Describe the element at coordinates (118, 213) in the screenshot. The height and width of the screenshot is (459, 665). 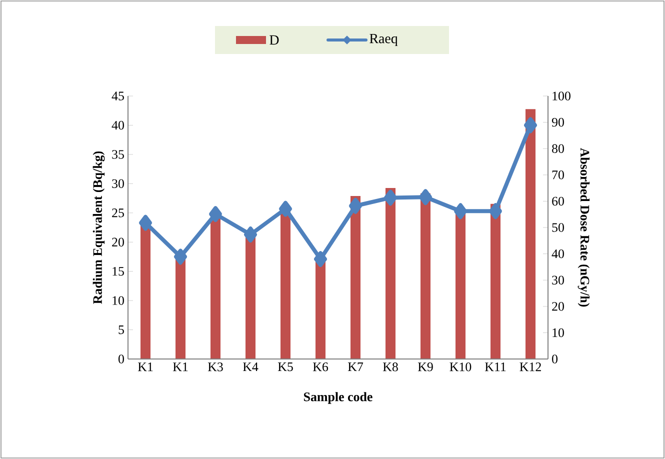
I see `y-tick-label: 25` at that location.